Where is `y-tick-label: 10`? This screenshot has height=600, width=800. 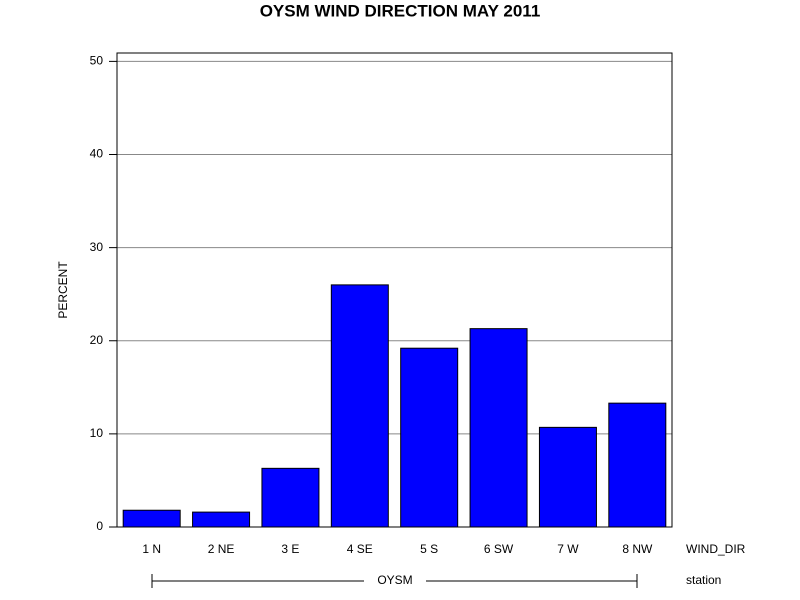
y-tick-label: 10 is located at coordinates (97, 433).